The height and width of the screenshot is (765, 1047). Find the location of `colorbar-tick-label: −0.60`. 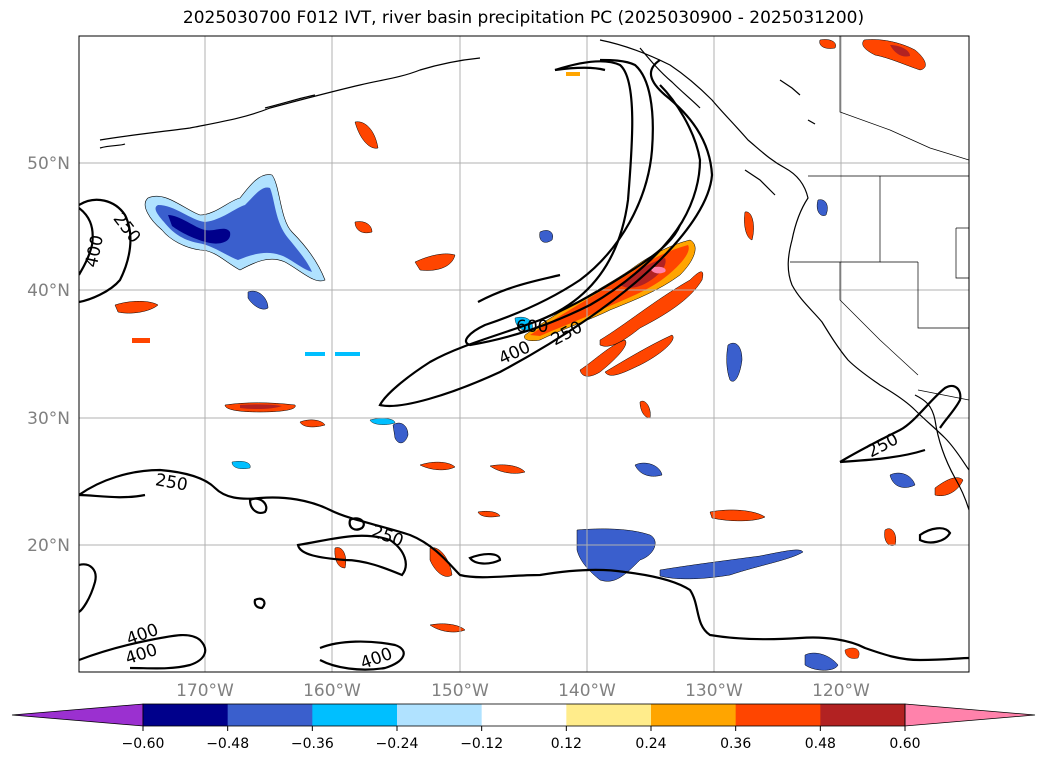

colorbar-tick-label: −0.60 is located at coordinates (143, 744).